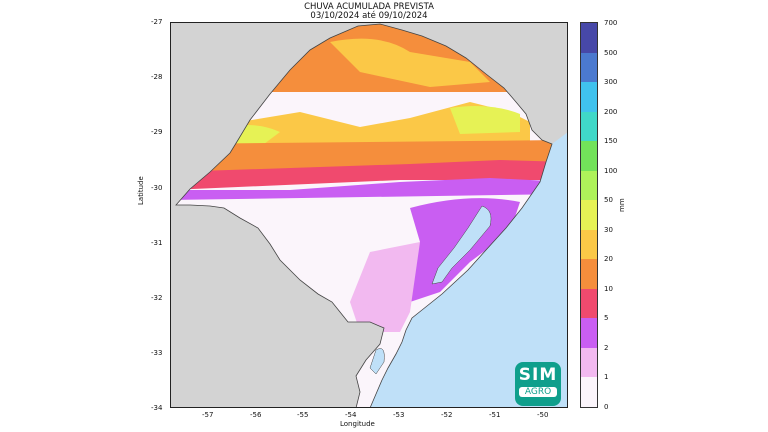 This screenshot has width=768, height=432. I want to click on colorbar-tick-label: 700, so click(611, 23).